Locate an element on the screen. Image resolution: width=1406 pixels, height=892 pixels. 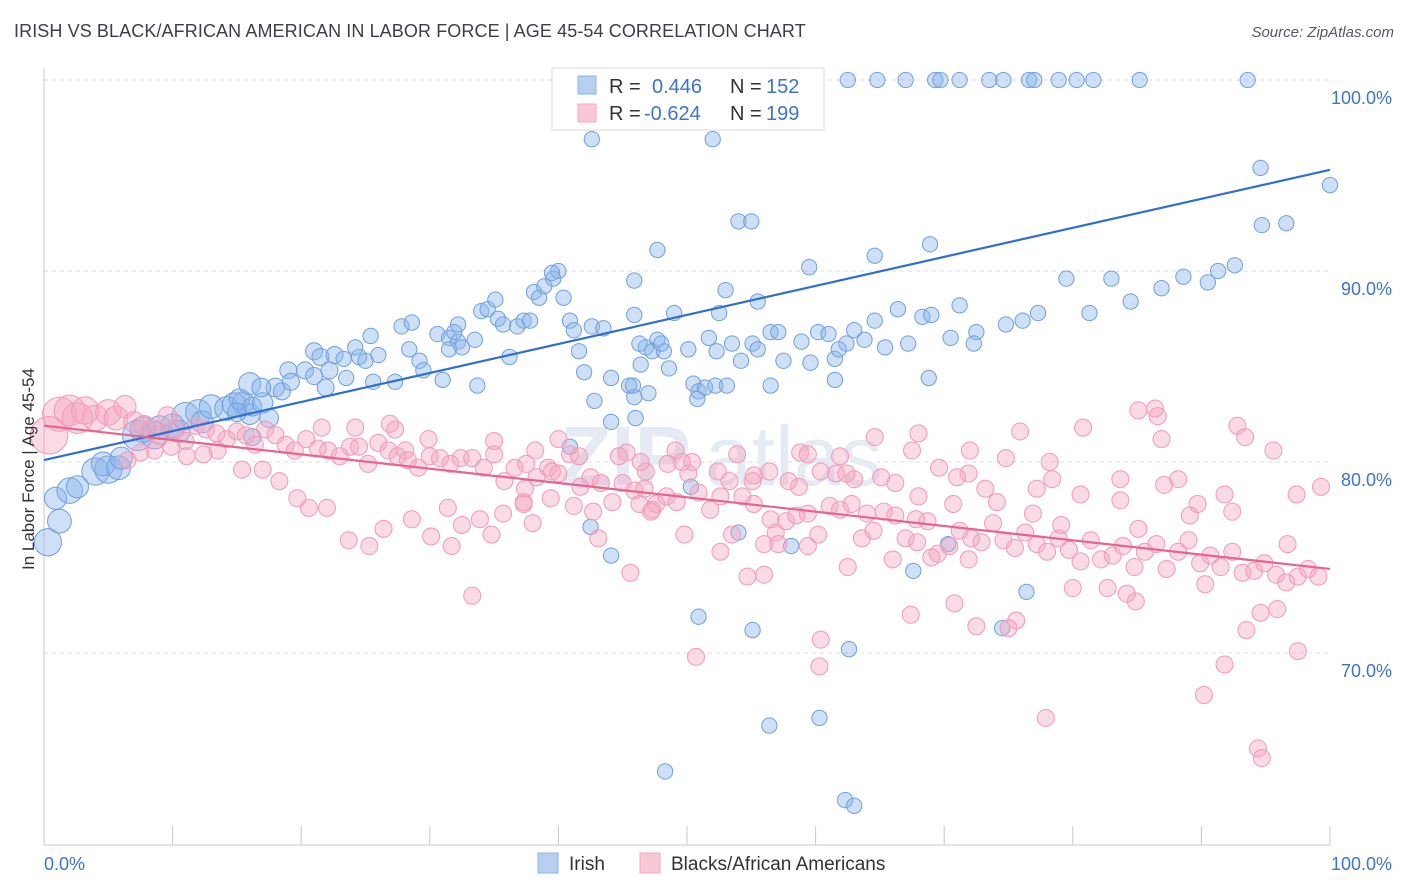
legend-irish-r-value: 0.446 is located at coordinates (677, 87).